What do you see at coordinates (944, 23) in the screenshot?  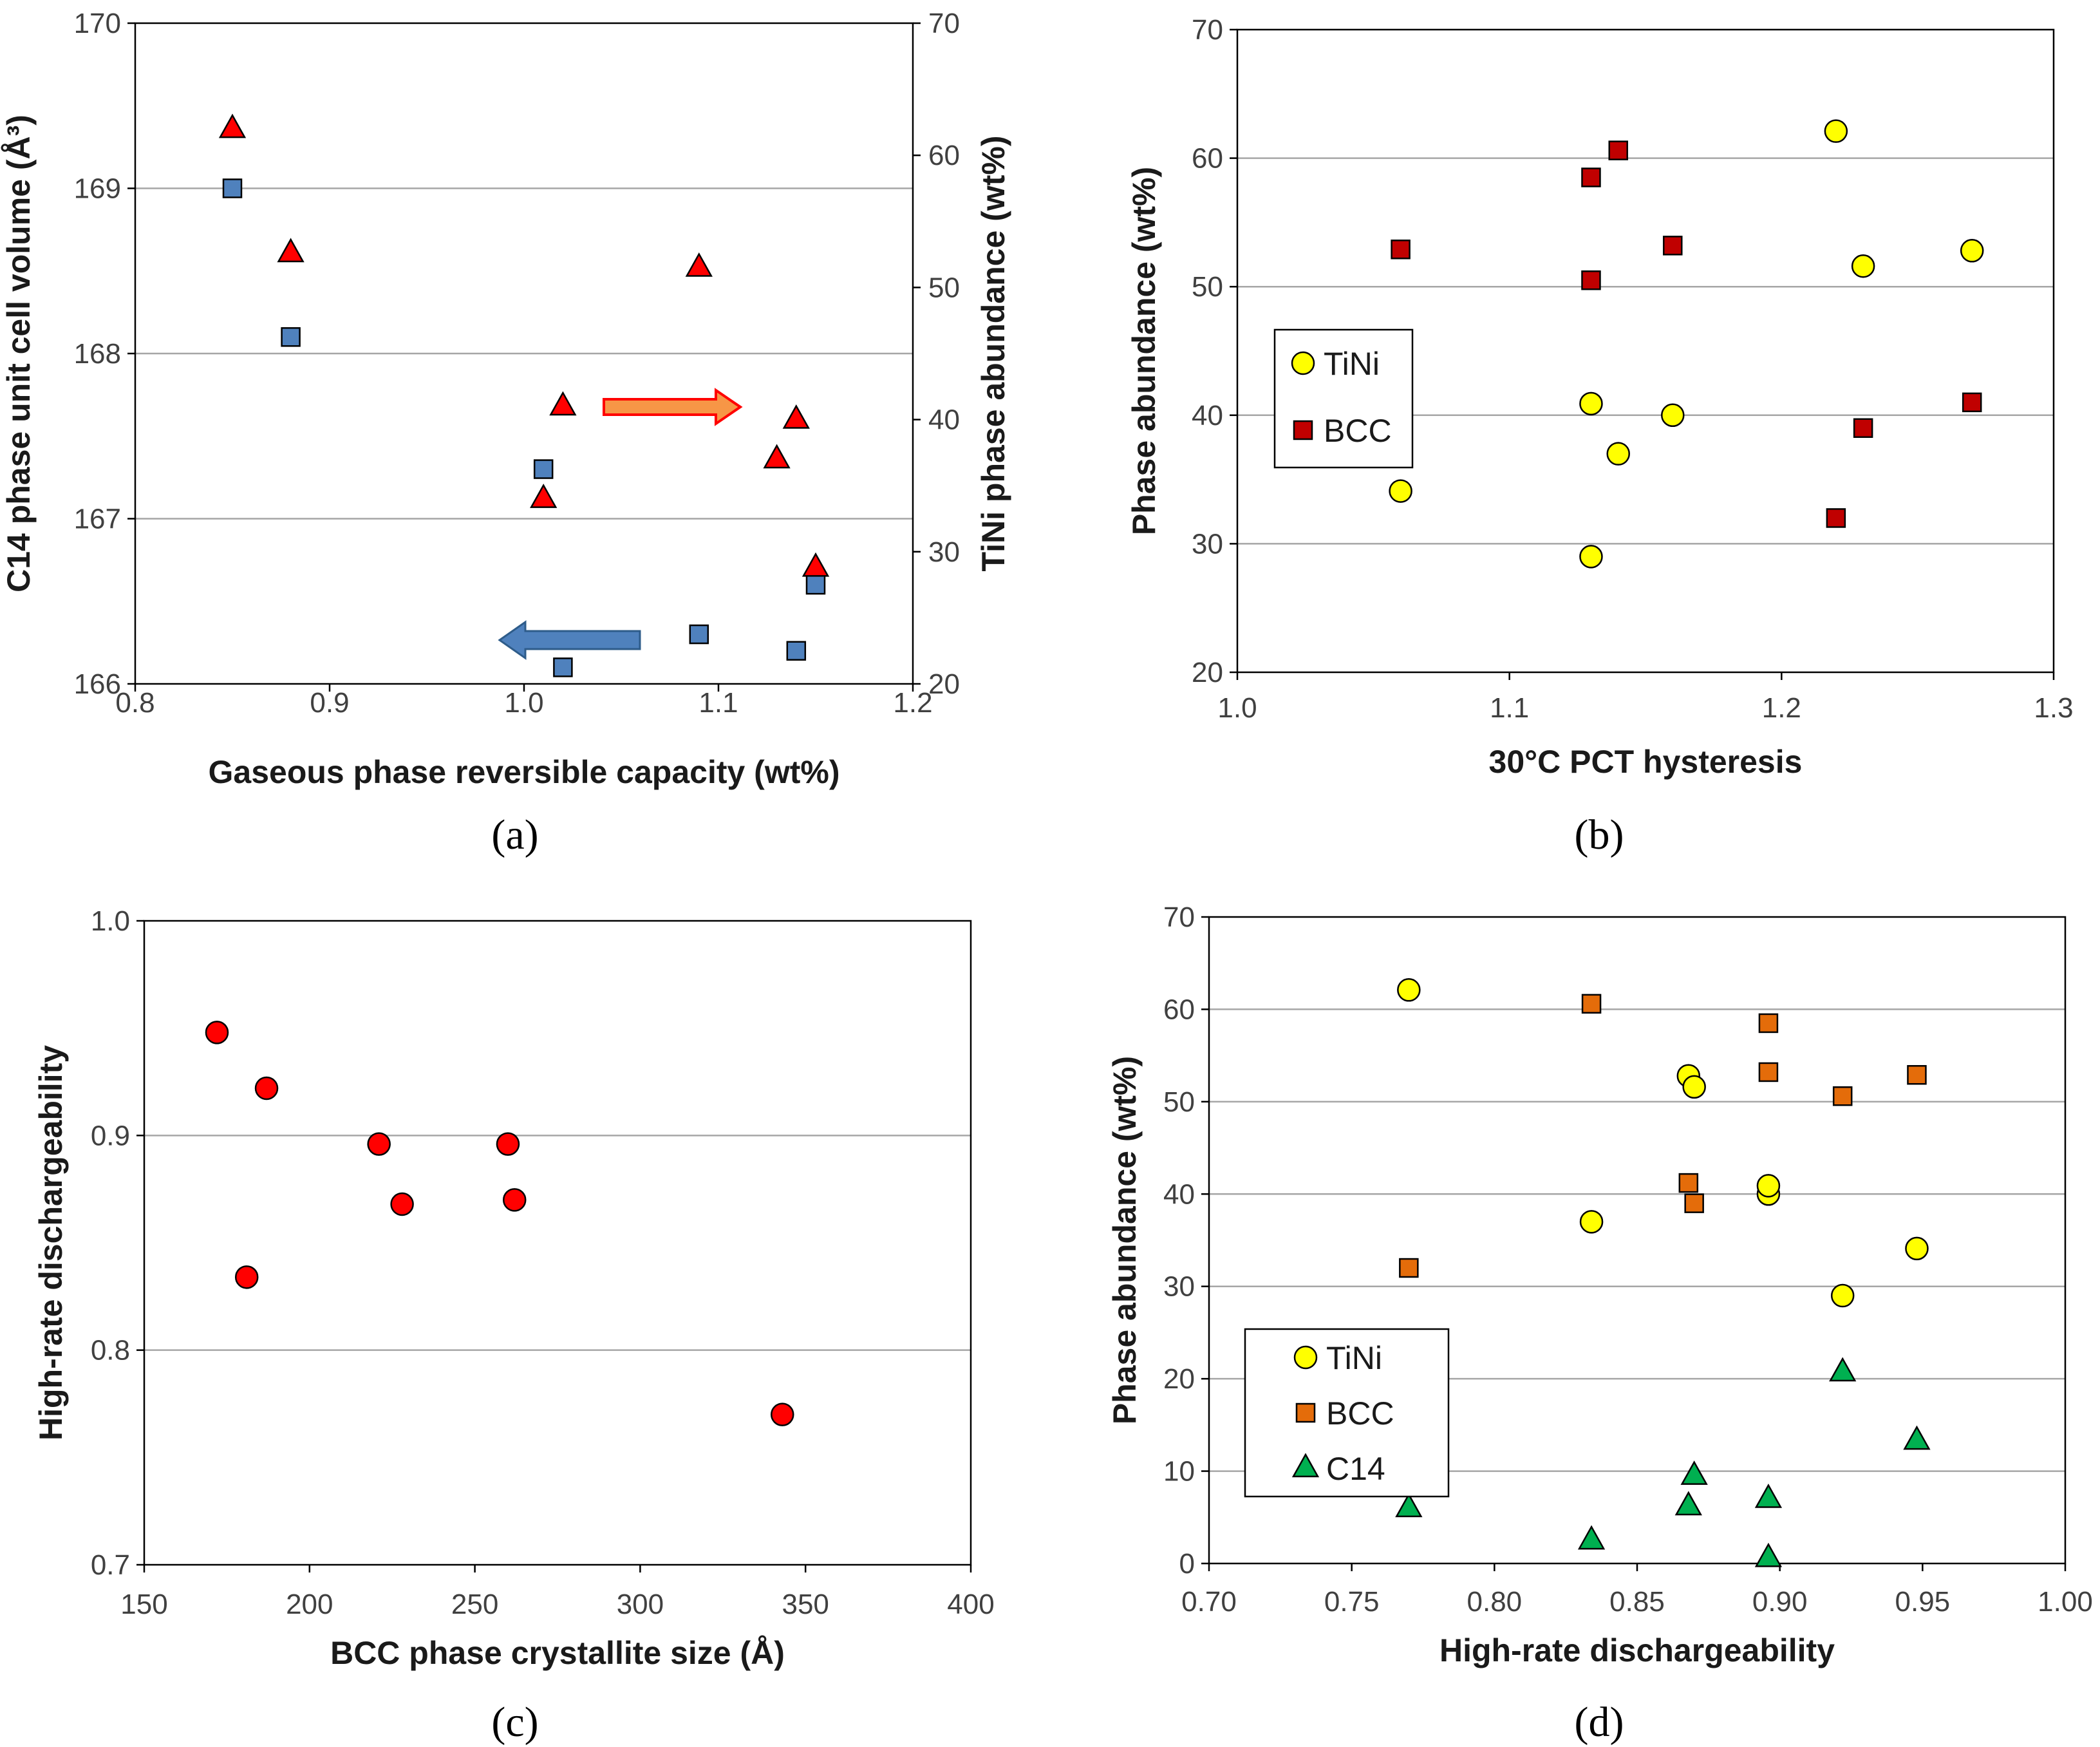 I see `y2-tick-label: 70` at bounding box center [944, 23].